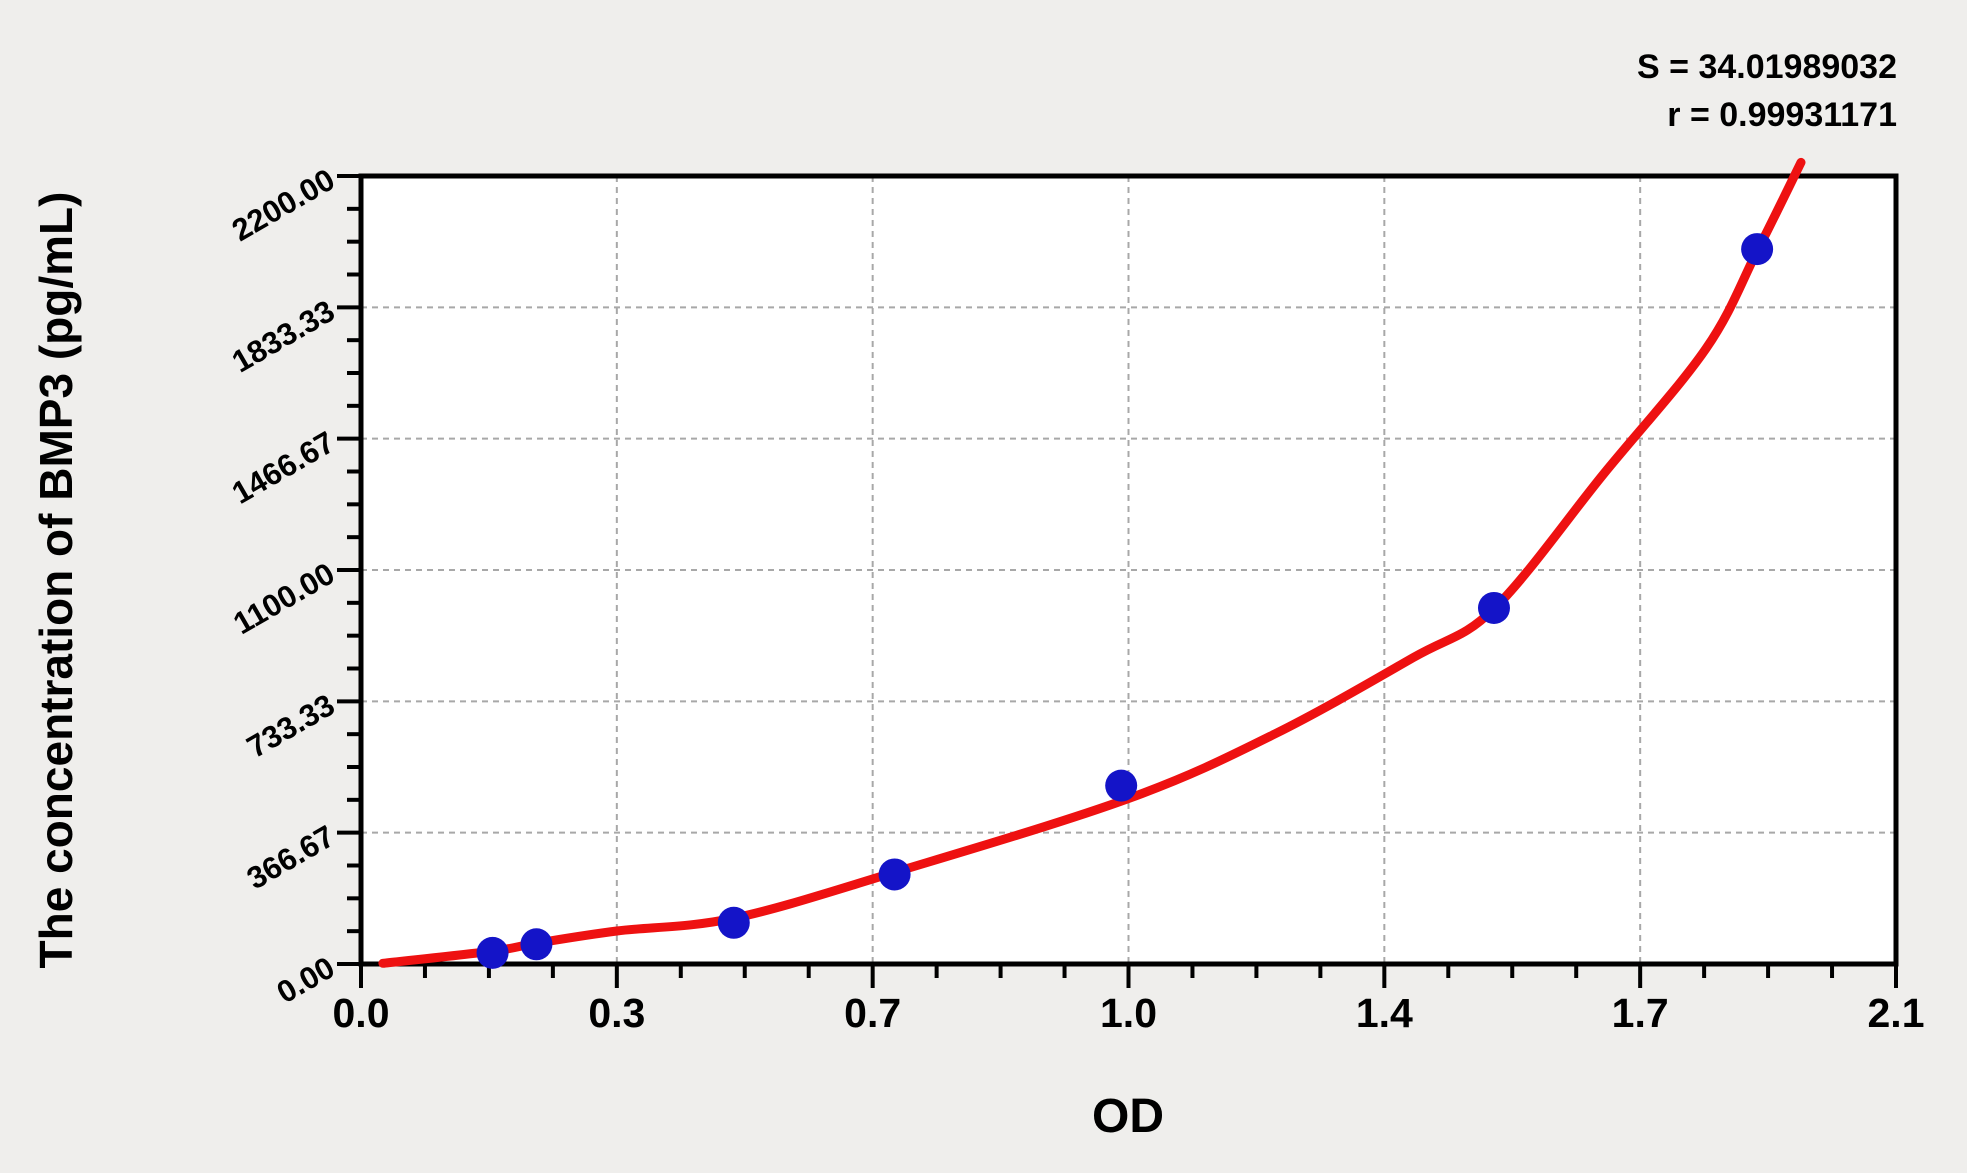 The height and width of the screenshot is (1173, 1967). Describe the element at coordinates (283, 336) in the screenshot. I see `y-tick-label: 1833.33` at that location.